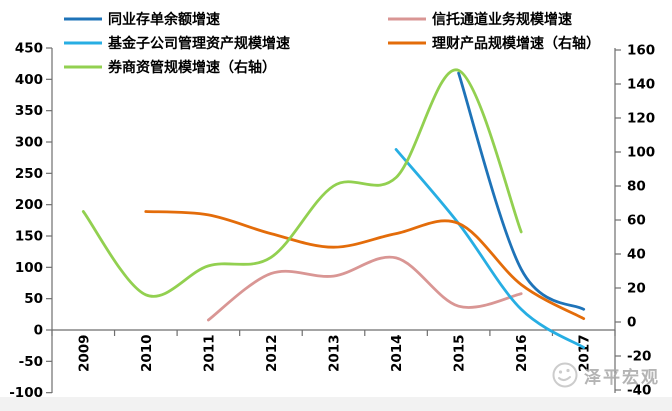  I want to click on x-axis-label: 2015, so click(460, 353).